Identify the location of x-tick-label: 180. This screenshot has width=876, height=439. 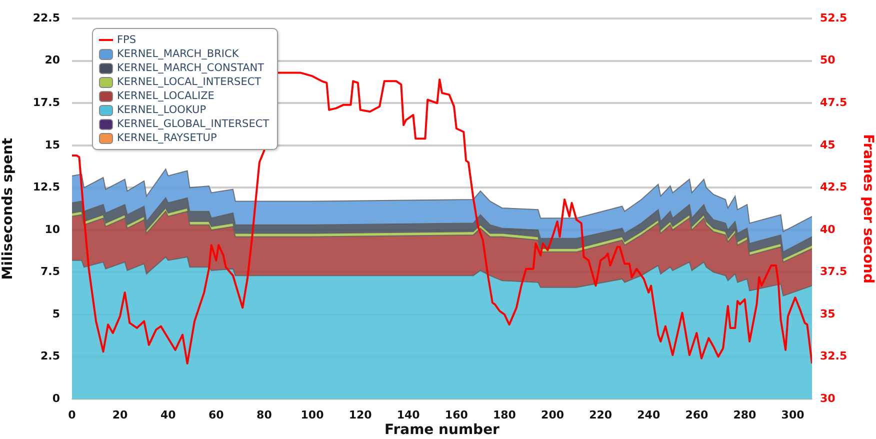
(504, 415).